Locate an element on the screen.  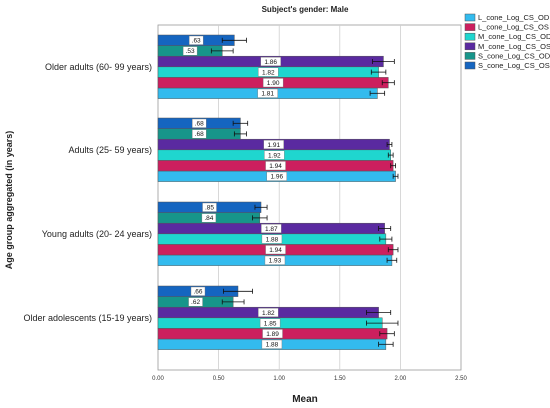
data-label: 1.89 is located at coordinates (272, 334).